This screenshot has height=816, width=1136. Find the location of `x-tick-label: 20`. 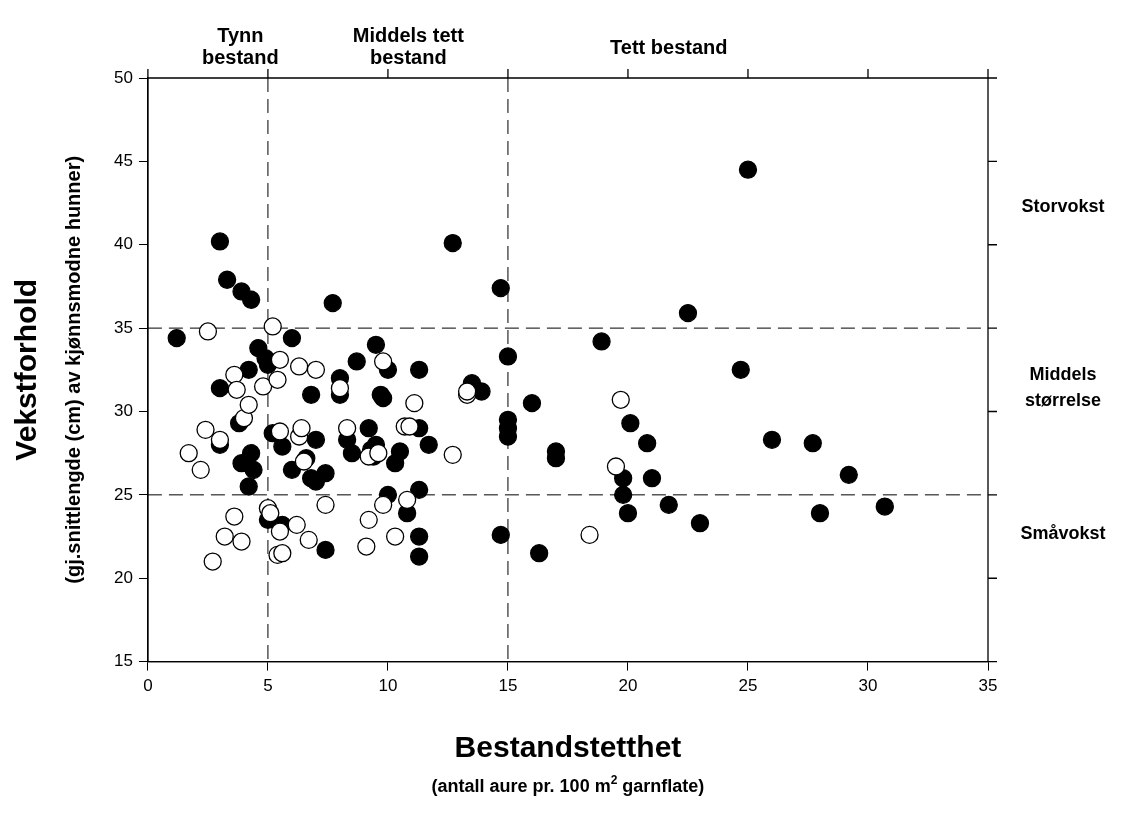

x-tick-label: 20 is located at coordinates (628, 686).